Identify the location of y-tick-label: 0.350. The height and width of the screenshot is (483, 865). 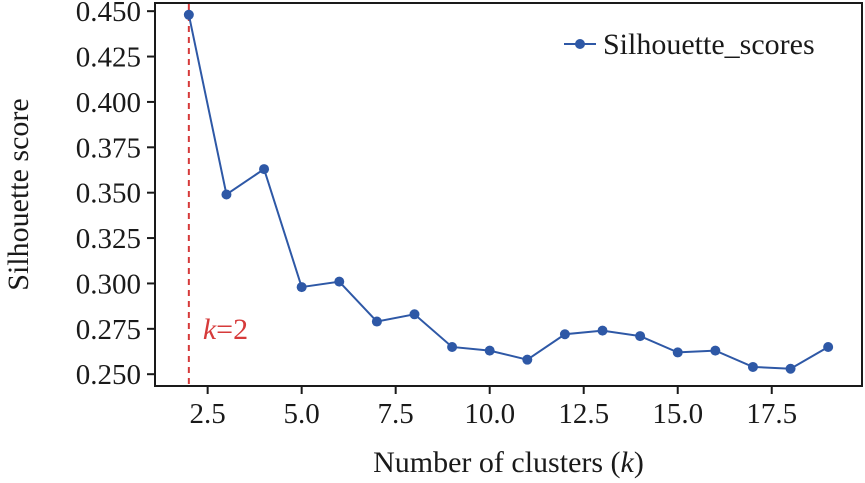
(108, 194).